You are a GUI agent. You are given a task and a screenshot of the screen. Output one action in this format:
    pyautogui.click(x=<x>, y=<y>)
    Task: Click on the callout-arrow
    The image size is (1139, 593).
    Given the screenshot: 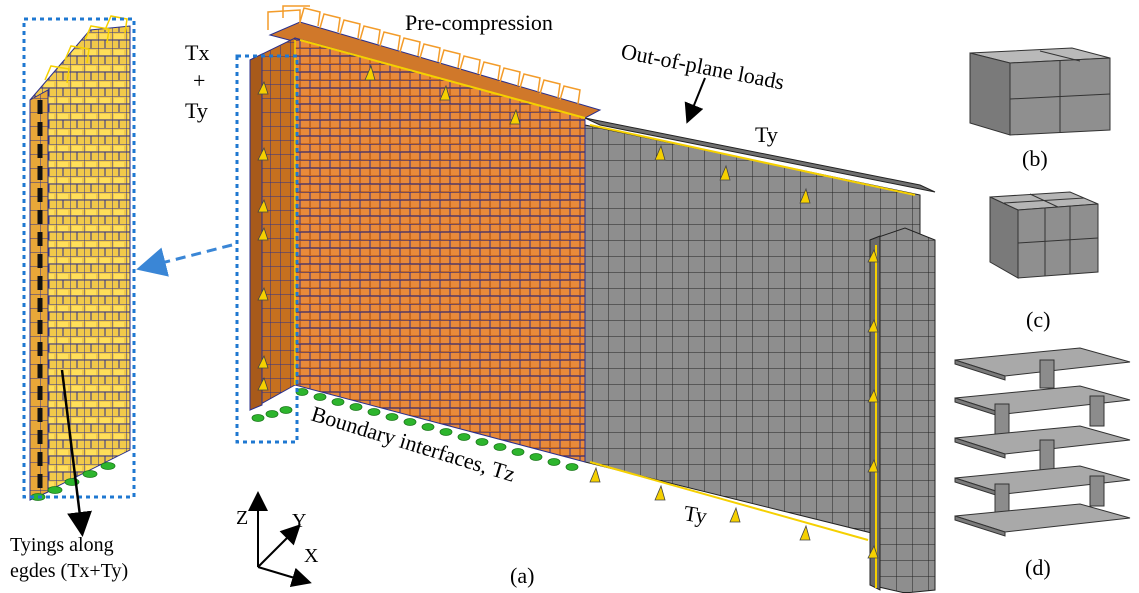 What is the action you would take?
    pyautogui.click(x=184, y=260)
    